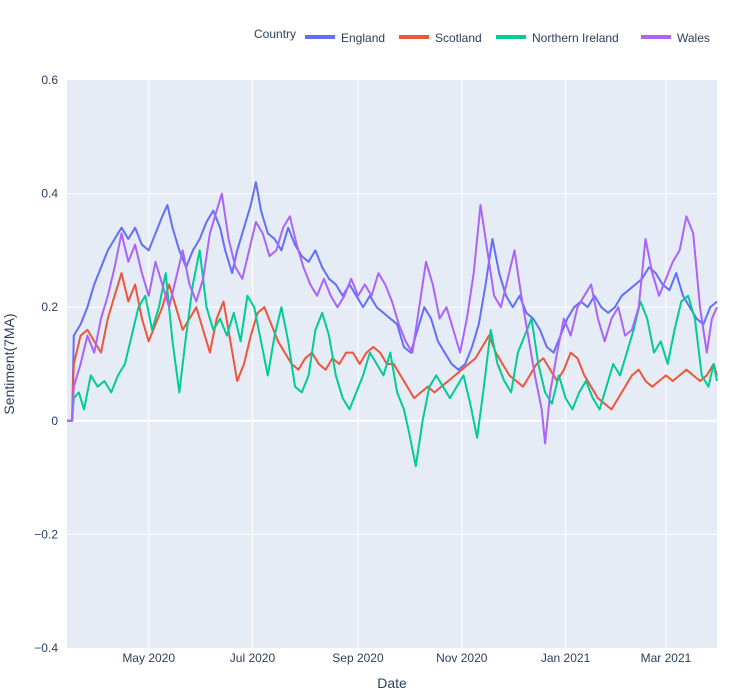  Describe the element at coordinates (575, 38) in the screenshot. I see `legend-label: Northern Ireland` at that location.